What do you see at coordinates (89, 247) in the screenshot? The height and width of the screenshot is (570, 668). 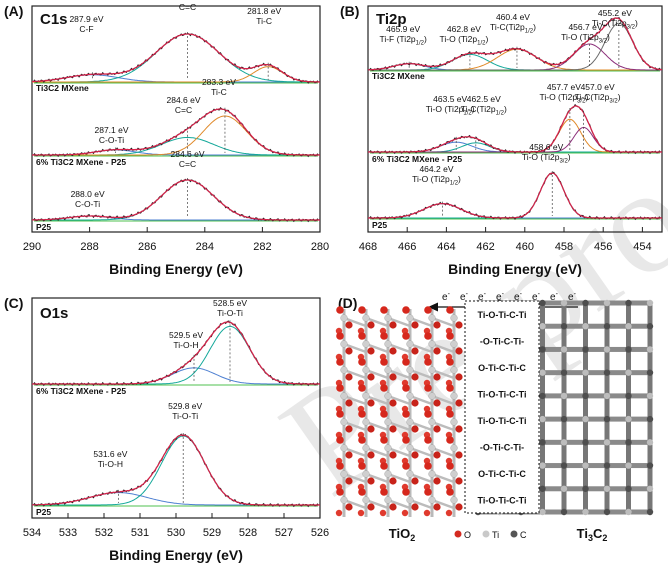 I see `x-tick-label: 288` at bounding box center [89, 247].